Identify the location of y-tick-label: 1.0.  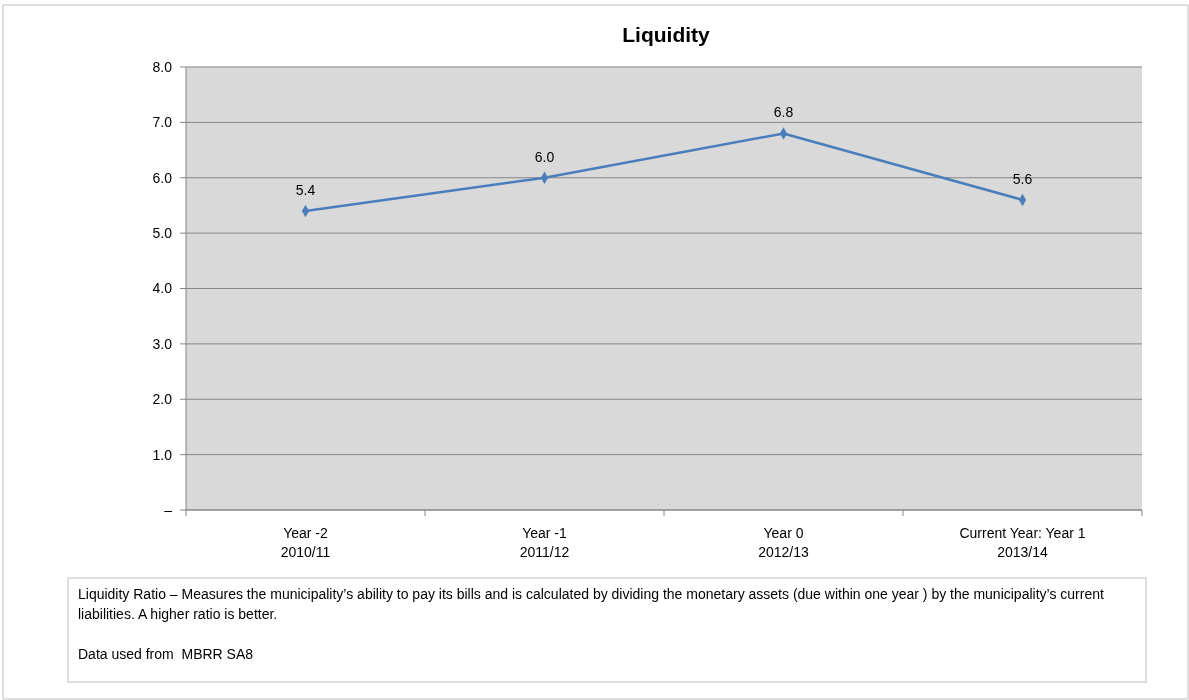
(162, 454).